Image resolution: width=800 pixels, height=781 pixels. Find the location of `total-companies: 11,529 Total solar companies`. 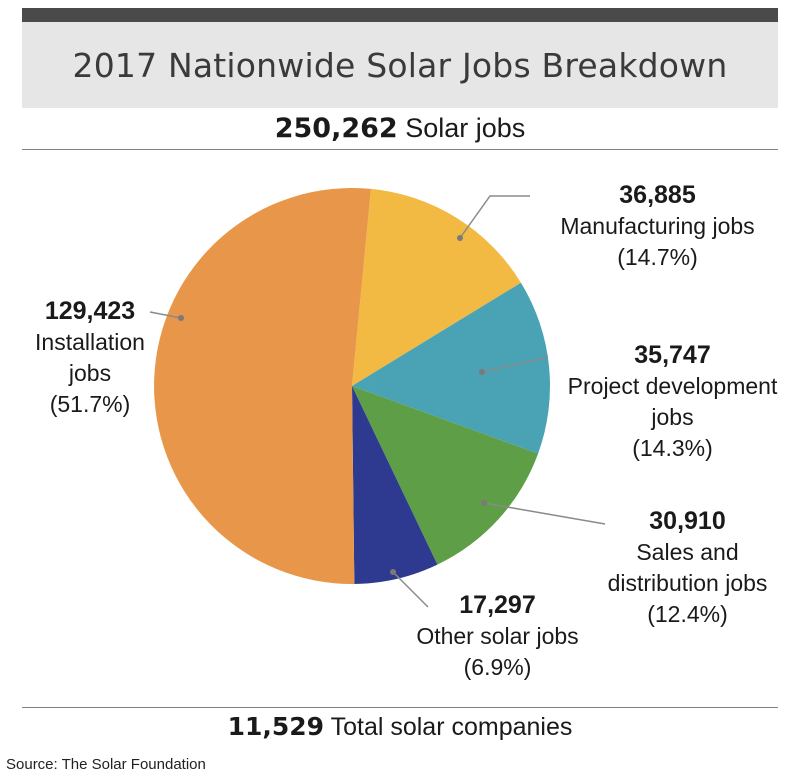

total-companies: 11,529 Total solar companies is located at coordinates (400, 727).